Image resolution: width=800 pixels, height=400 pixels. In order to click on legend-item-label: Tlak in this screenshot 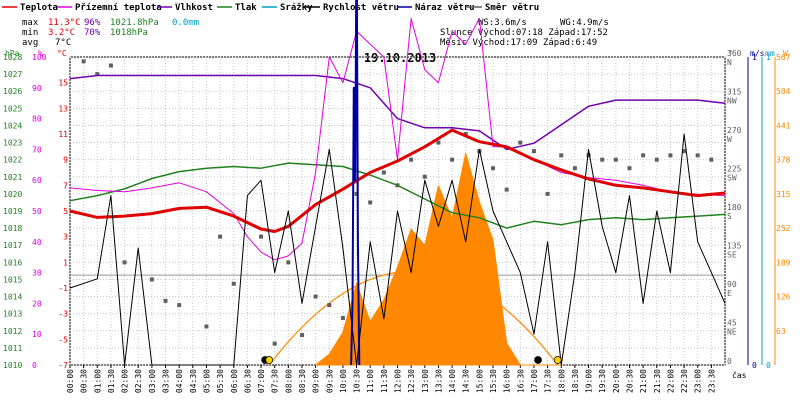, I will do `click(246, 8)`.